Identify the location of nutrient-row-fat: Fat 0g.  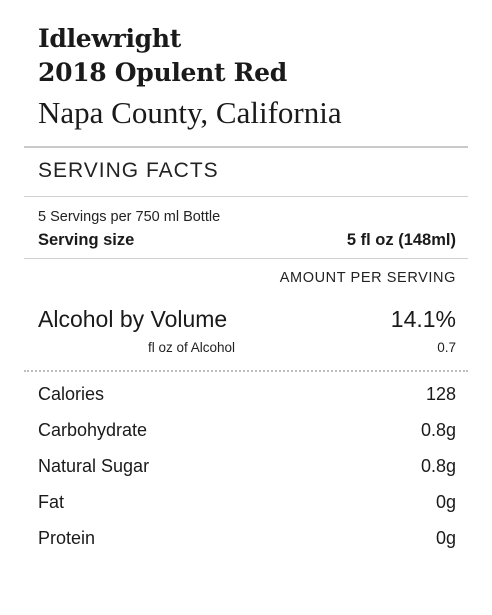
(247, 502).